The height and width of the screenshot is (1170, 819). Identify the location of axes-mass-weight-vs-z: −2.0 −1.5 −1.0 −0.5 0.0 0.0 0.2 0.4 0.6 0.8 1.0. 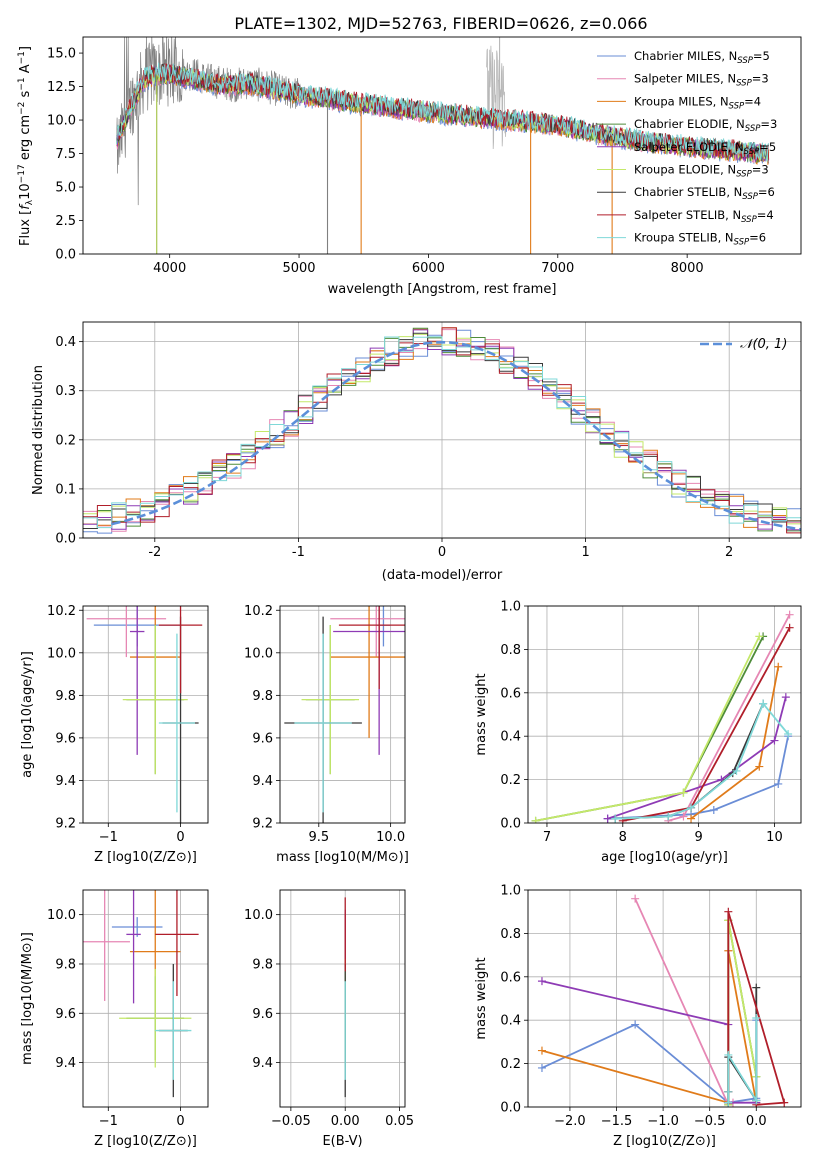
(650, 1006).